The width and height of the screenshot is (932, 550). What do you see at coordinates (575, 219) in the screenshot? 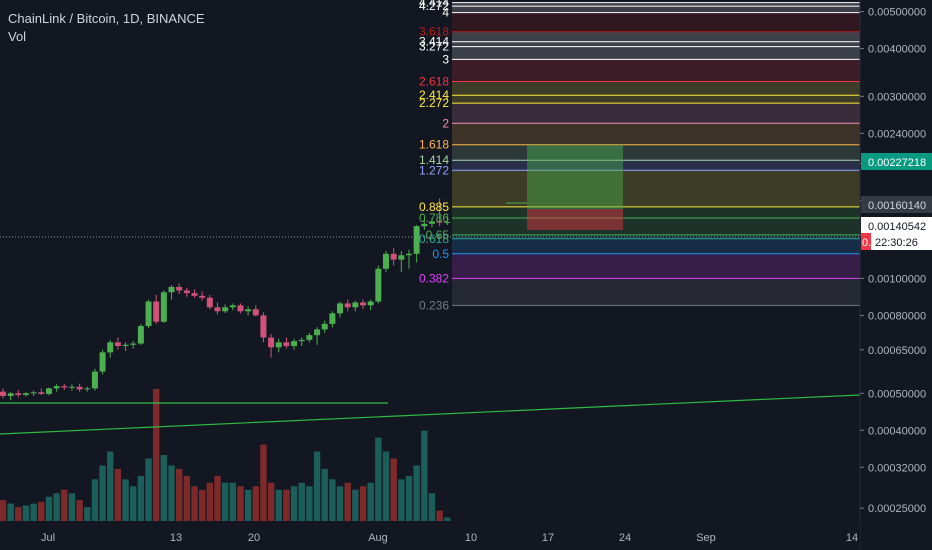
I see `position-stop-zone` at bounding box center [575, 219].